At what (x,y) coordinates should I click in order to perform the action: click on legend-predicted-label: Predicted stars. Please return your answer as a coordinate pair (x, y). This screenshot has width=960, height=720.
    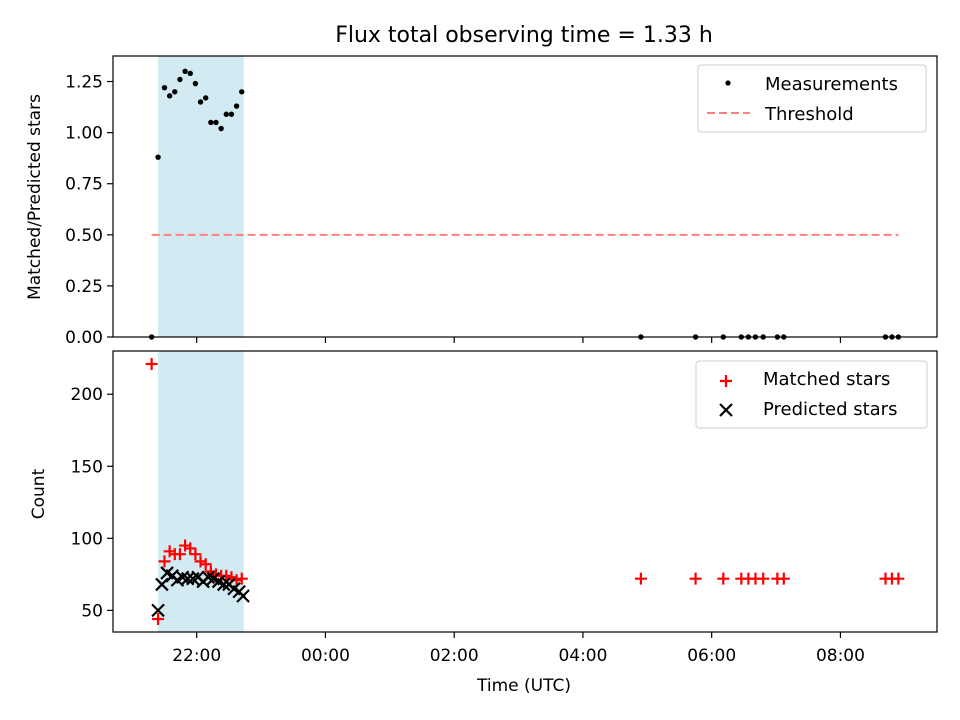
    Looking at the image, I should click on (830, 409).